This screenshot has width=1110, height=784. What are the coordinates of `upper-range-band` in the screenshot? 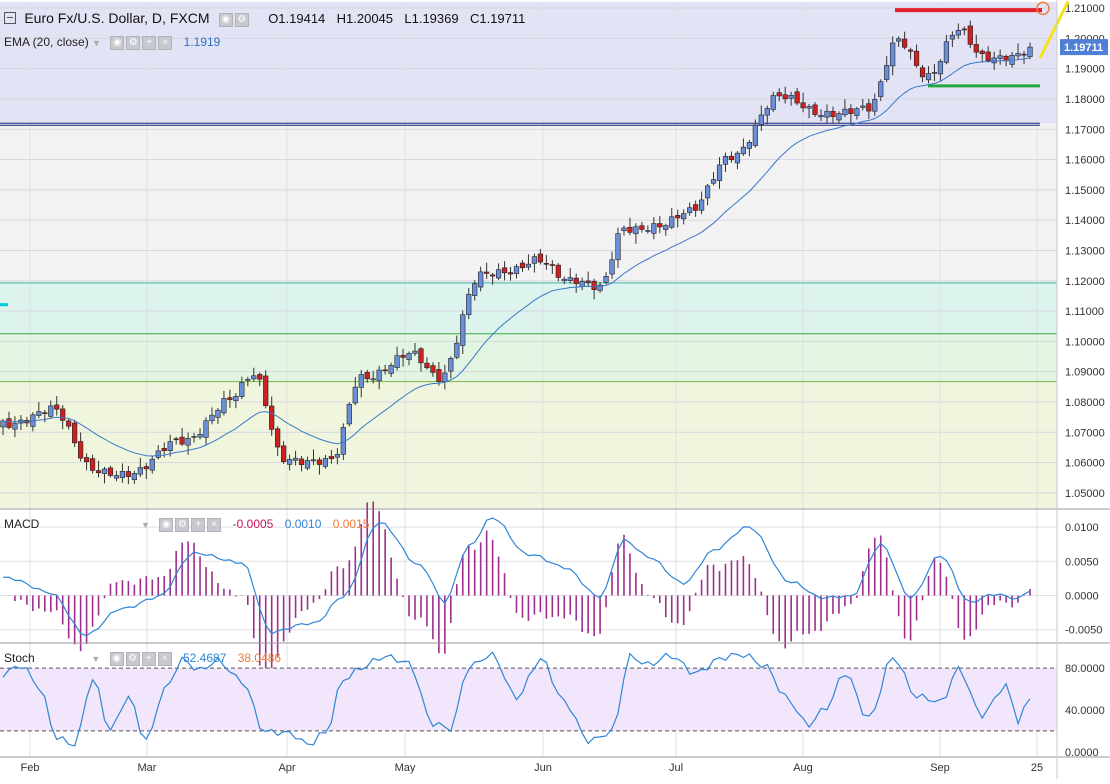 It's located at (528, 63).